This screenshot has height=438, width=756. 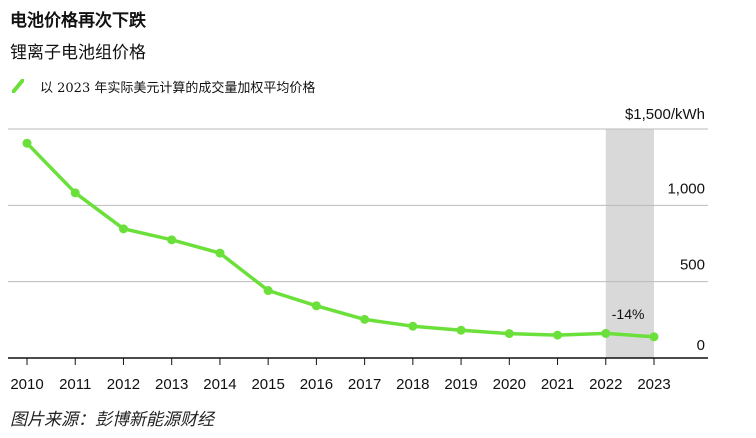 I want to click on x-tick-label: 2014, so click(x=219, y=384).